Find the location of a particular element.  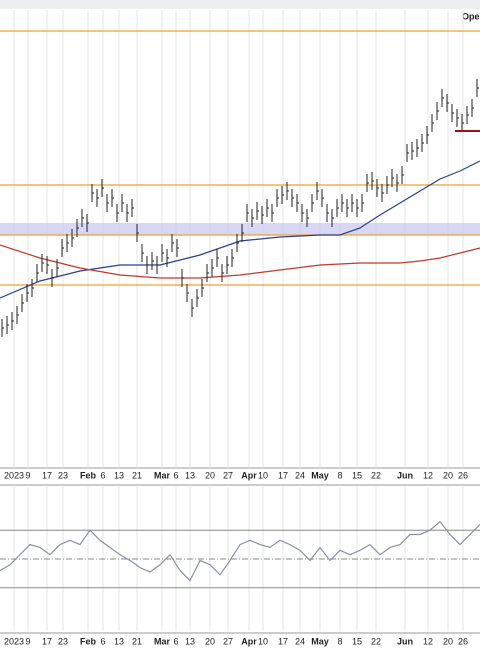

rsi-line is located at coordinates (240, 551).